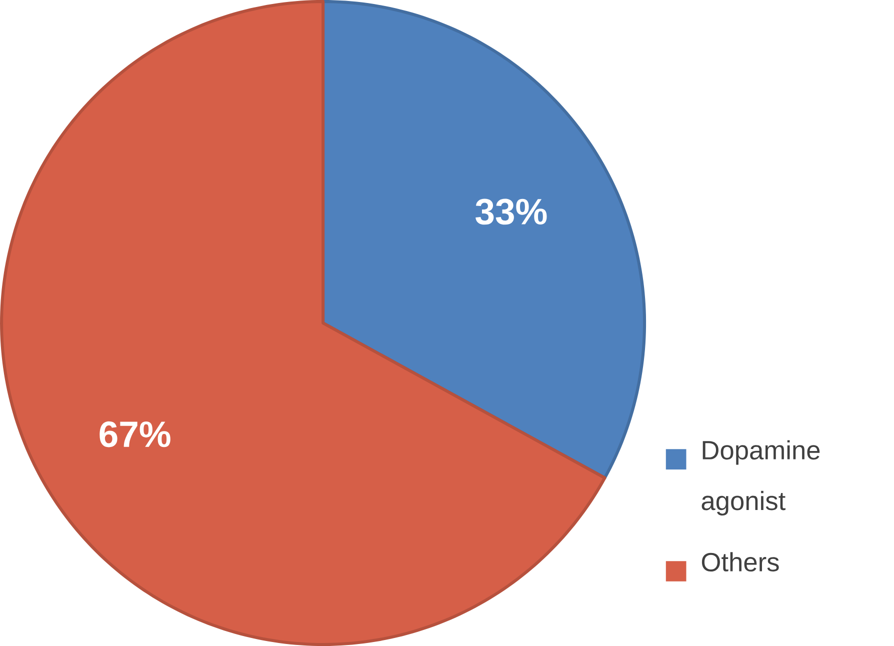 The height and width of the screenshot is (646, 894). Describe the element at coordinates (135, 434) in the screenshot. I see `data-label: 67%` at that location.